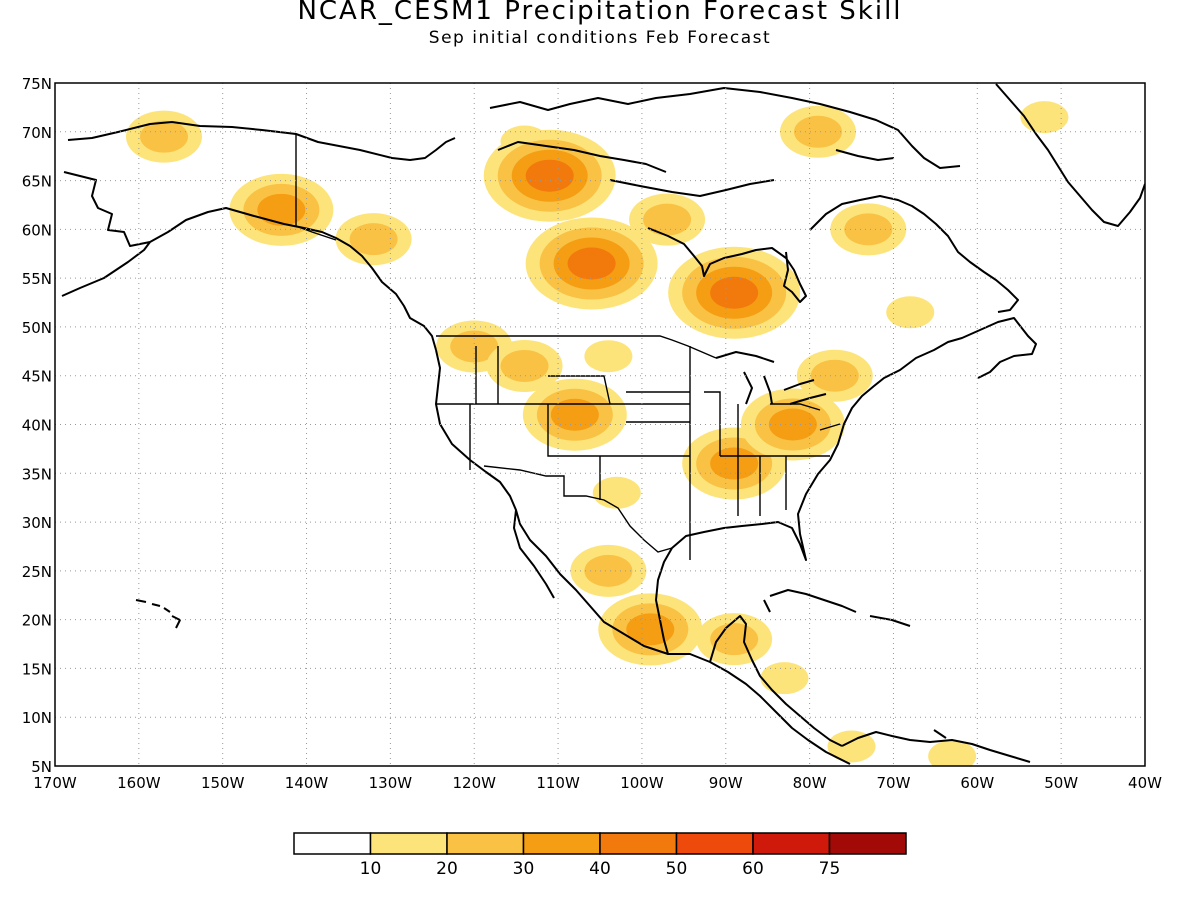  Describe the element at coordinates (726, 783) in the screenshot. I see `lon-tick-label: 90W` at that location.